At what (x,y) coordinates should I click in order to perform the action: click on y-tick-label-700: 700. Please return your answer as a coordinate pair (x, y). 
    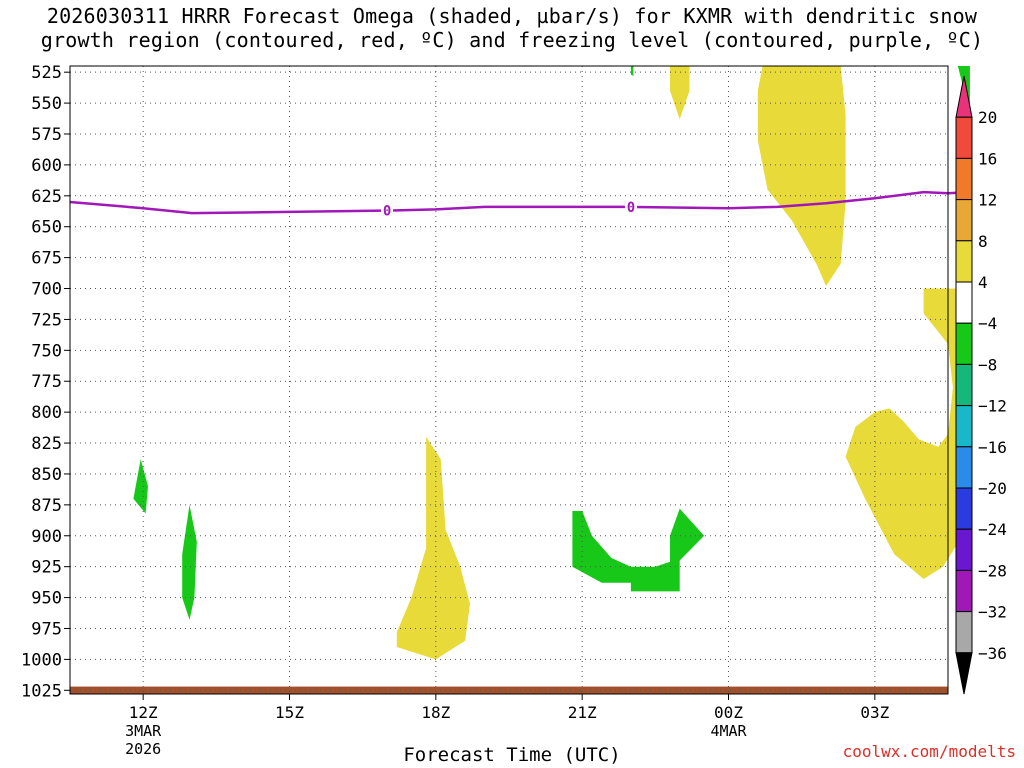
    Looking at the image, I should click on (46, 290).